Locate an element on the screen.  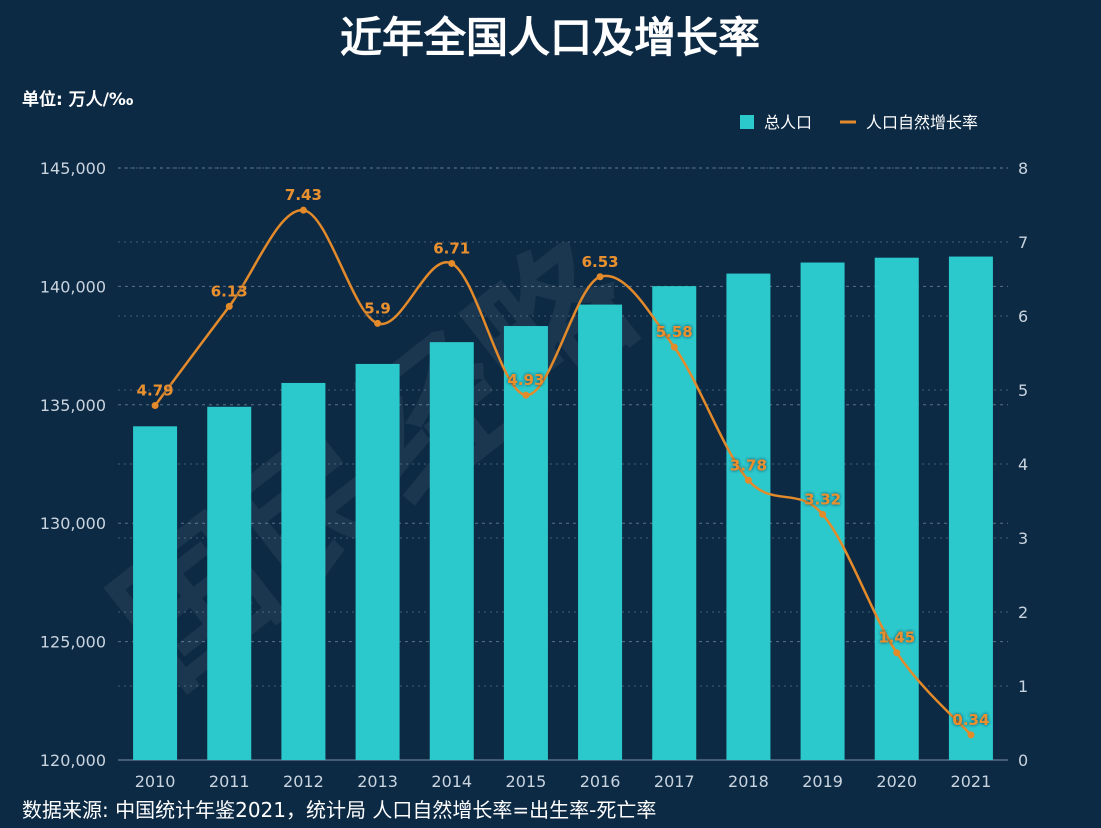
growth-point-2021 is located at coordinates (971, 735).